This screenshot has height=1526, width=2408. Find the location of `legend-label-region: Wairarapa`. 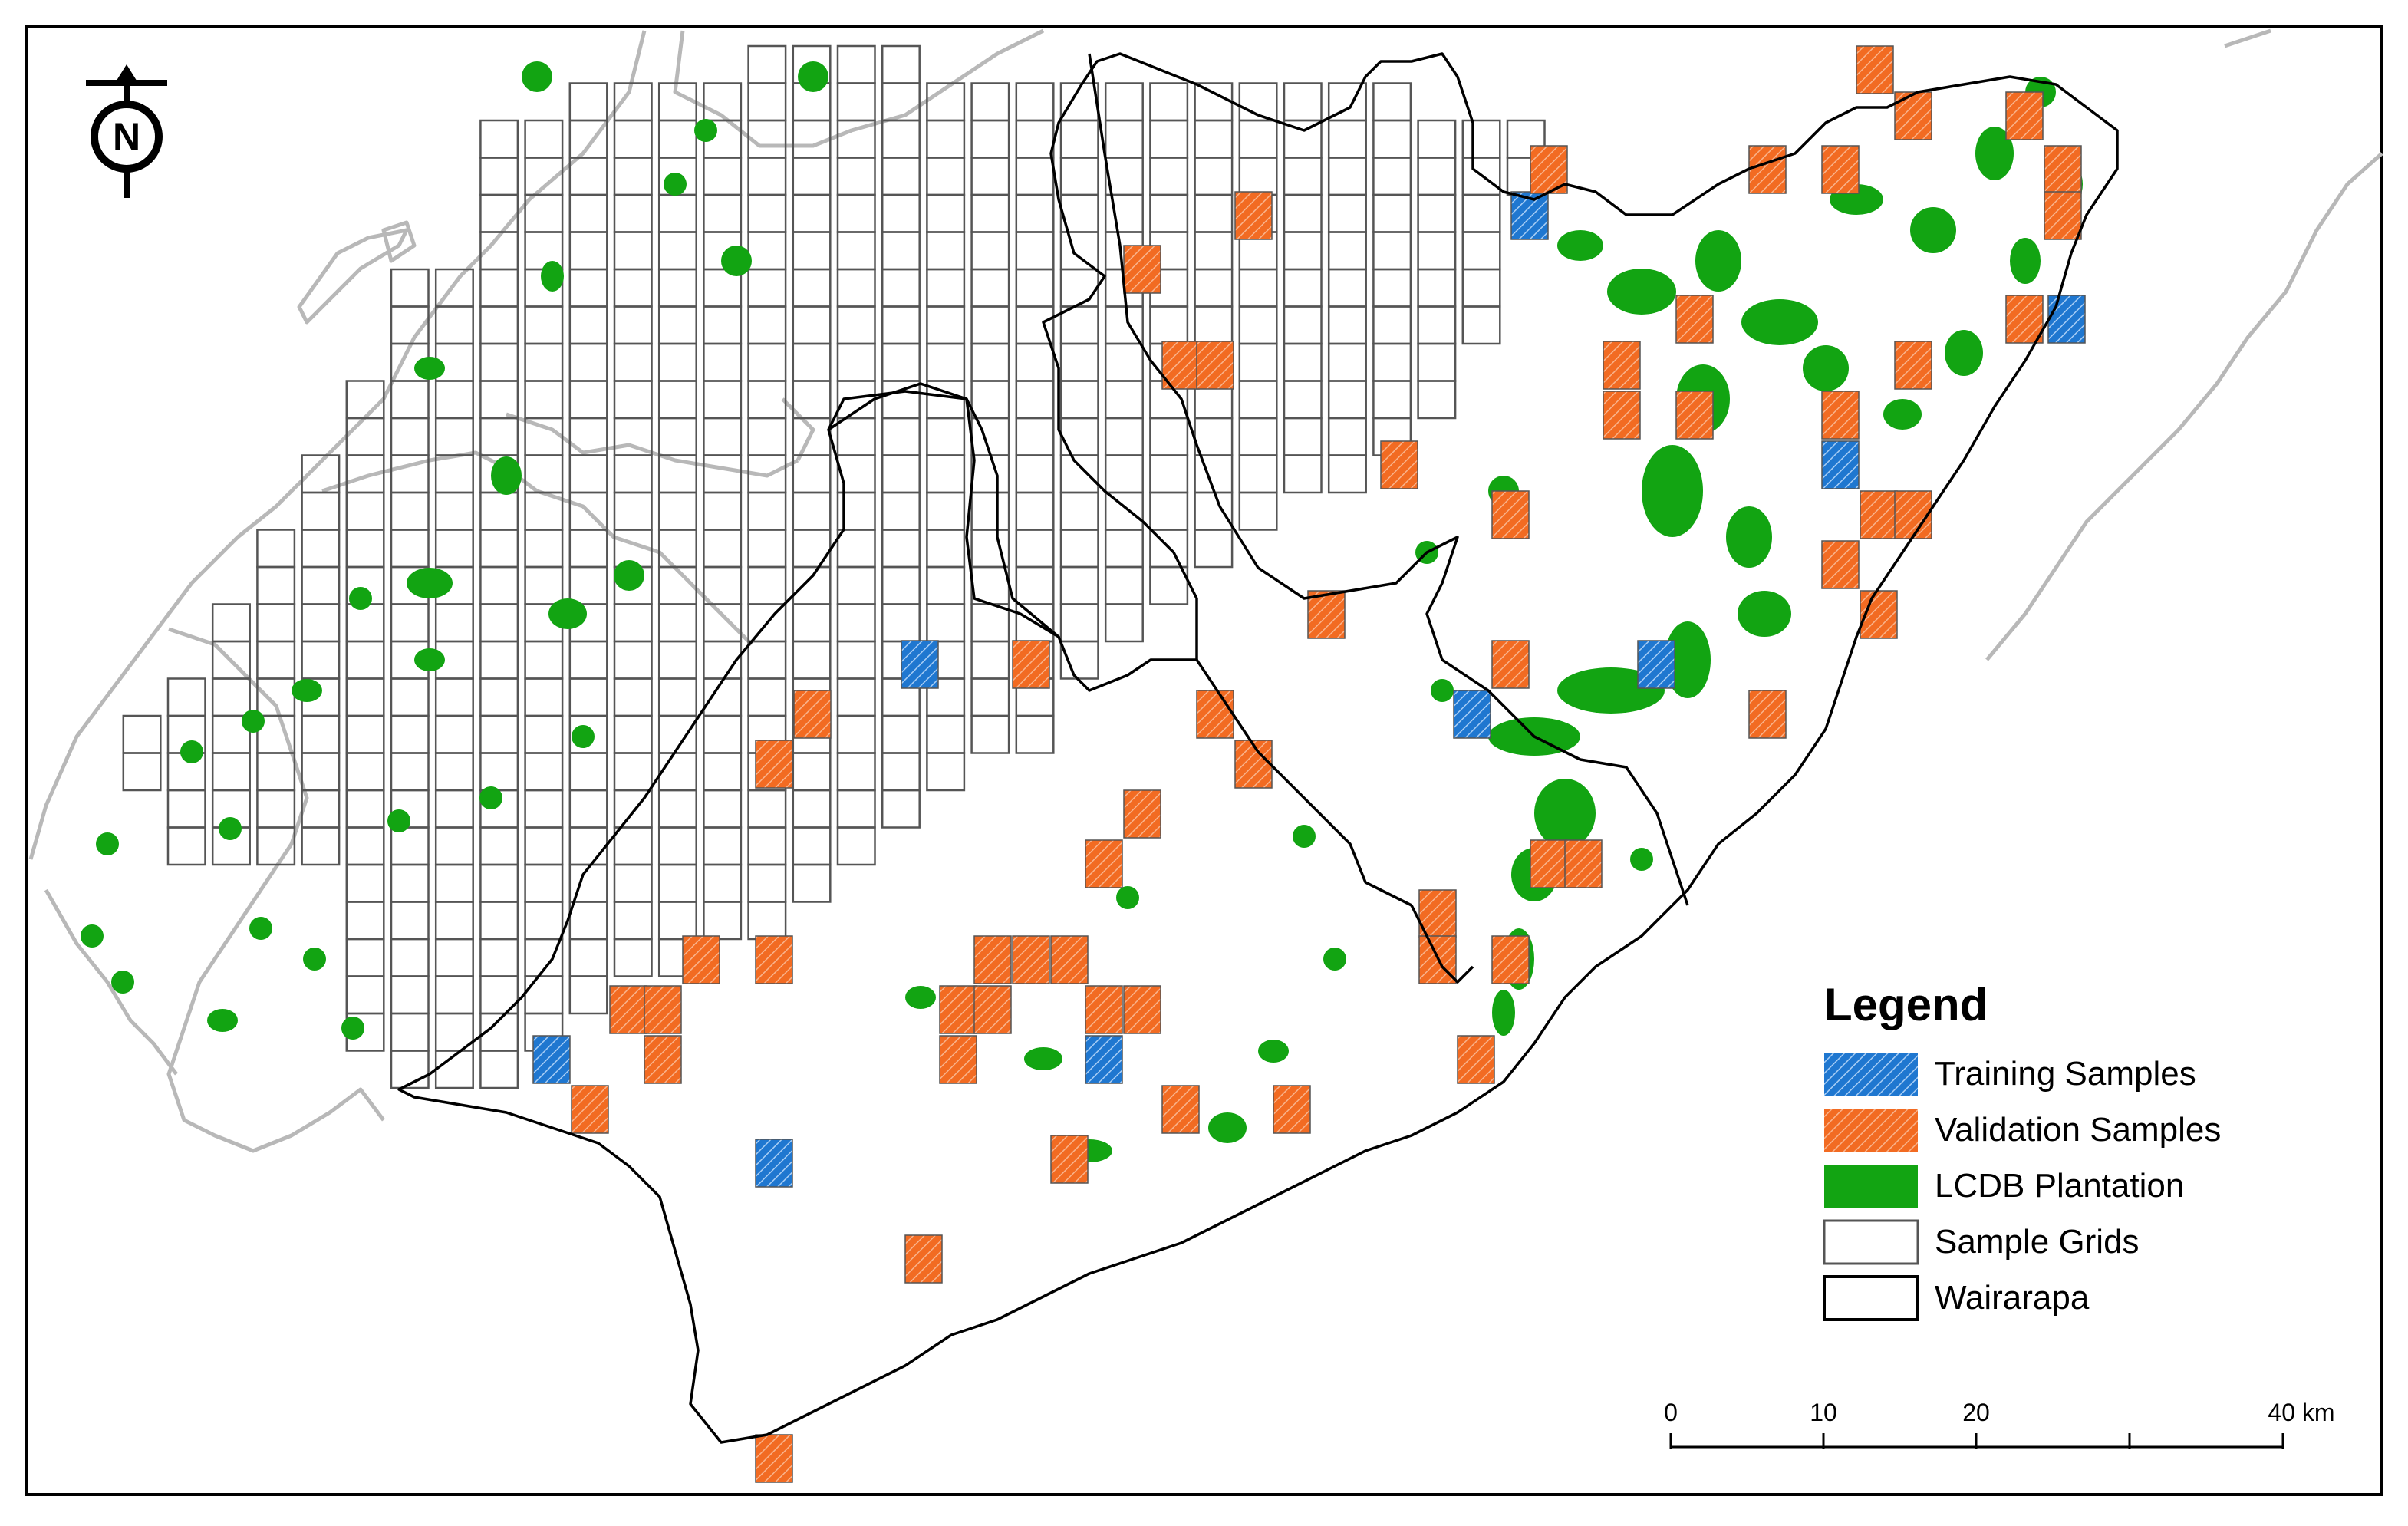

legend-label-region: Wairarapa is located at coordinates (2012, 1298).